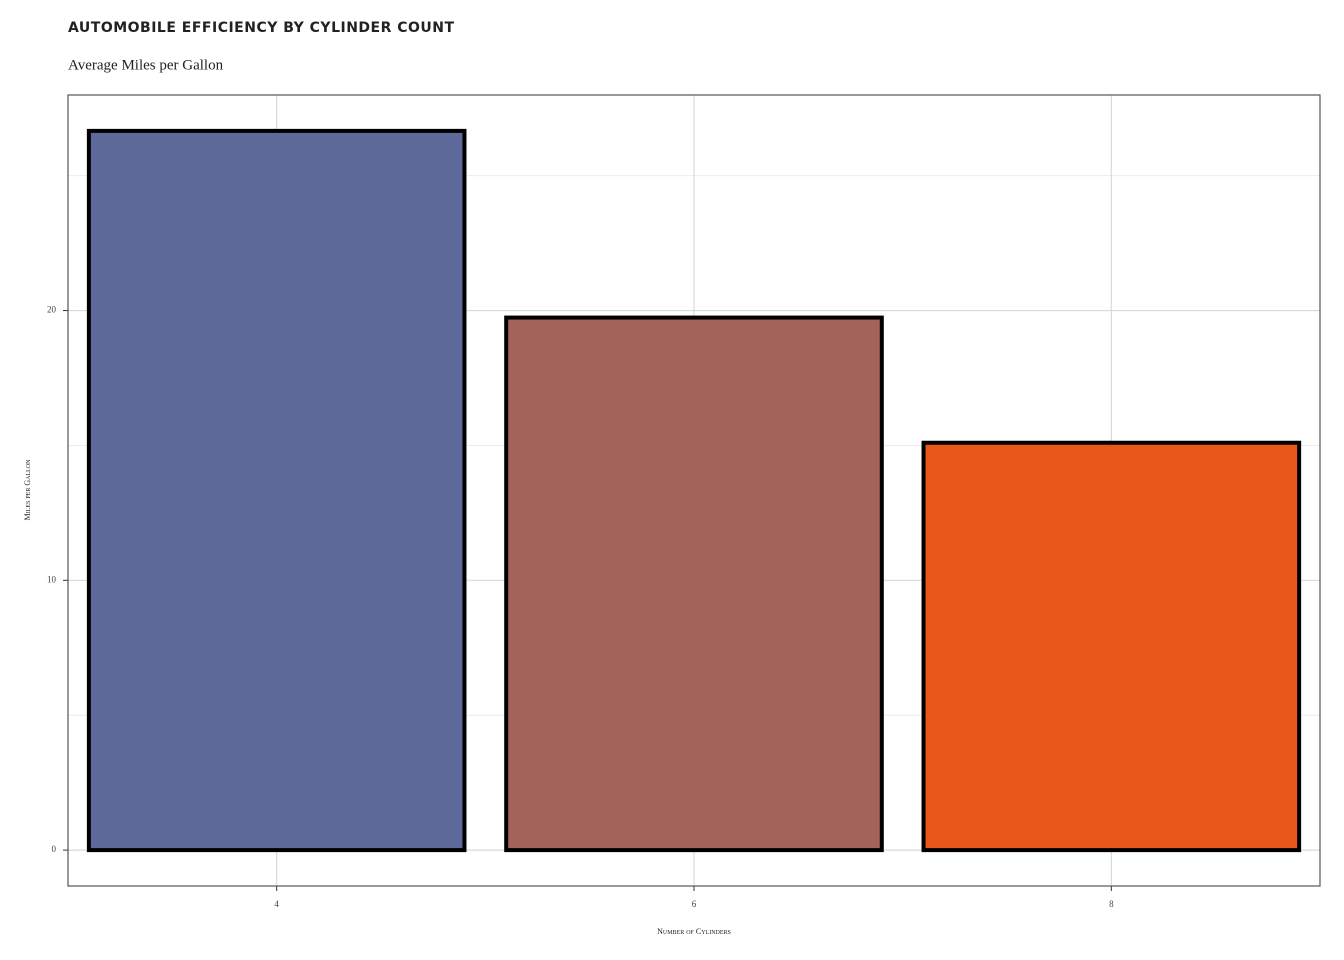 The width and height of the screenshot is (1344, 960). What do you see at coordinates (261, 28) in the screenshot?
I see `chart-title: AUTOMOBILE EFFICIENCY BY CYLINDER COUNT` at bounding box center [261, 28].